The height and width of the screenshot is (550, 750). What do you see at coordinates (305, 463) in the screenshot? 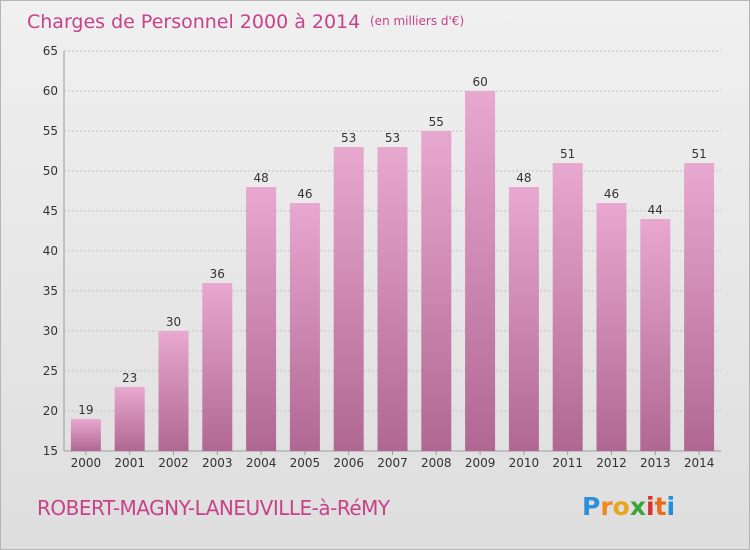
I see `x-tick-label: 2005` at bounding box center [305, 463].